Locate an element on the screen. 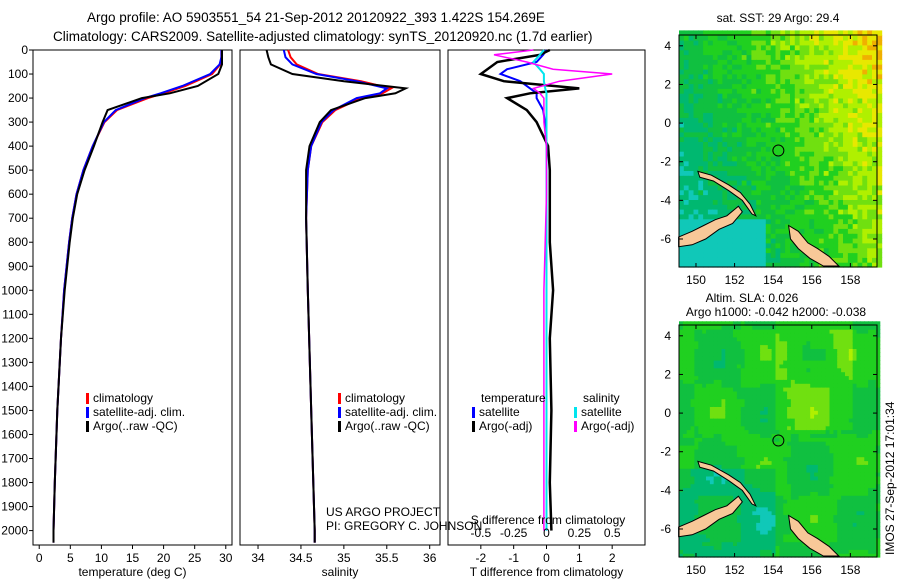 The height and width of the screenshot is (585, 900). legend-label: satellite-adj. clim. is located at coordinates (391, 412).